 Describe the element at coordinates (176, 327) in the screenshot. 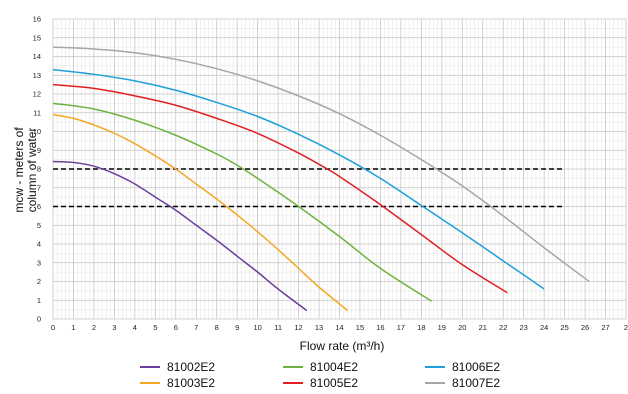

I see `x-tick-label: 6` at that location.